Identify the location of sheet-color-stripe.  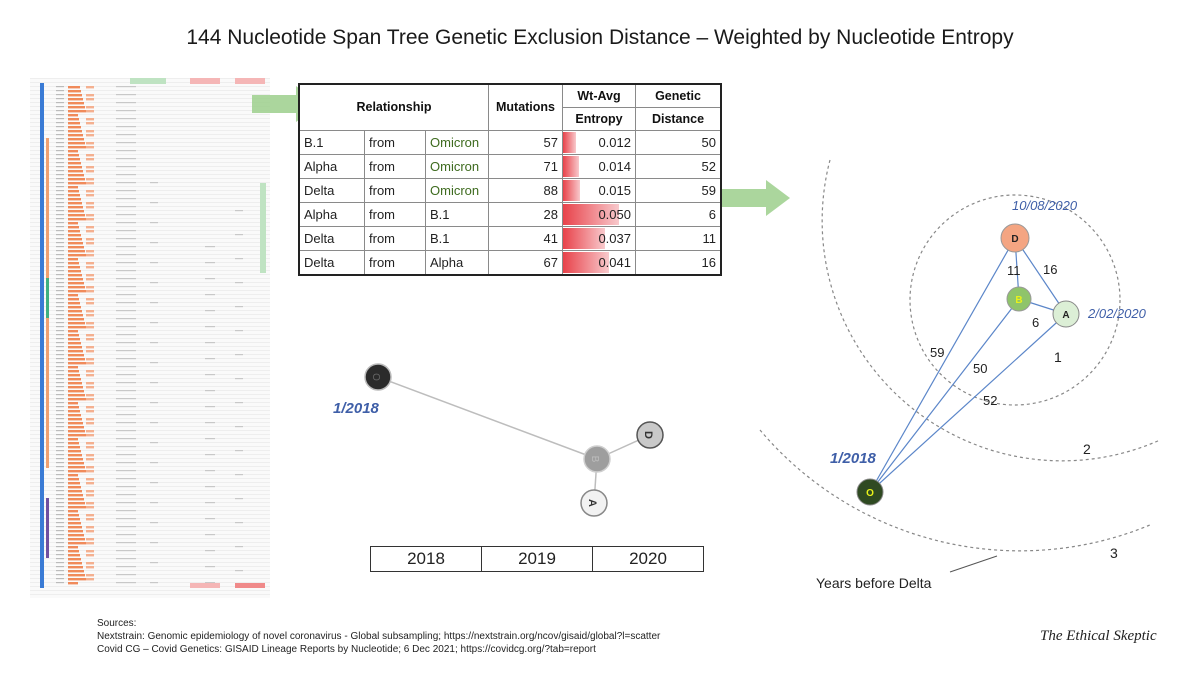
(42, 335).